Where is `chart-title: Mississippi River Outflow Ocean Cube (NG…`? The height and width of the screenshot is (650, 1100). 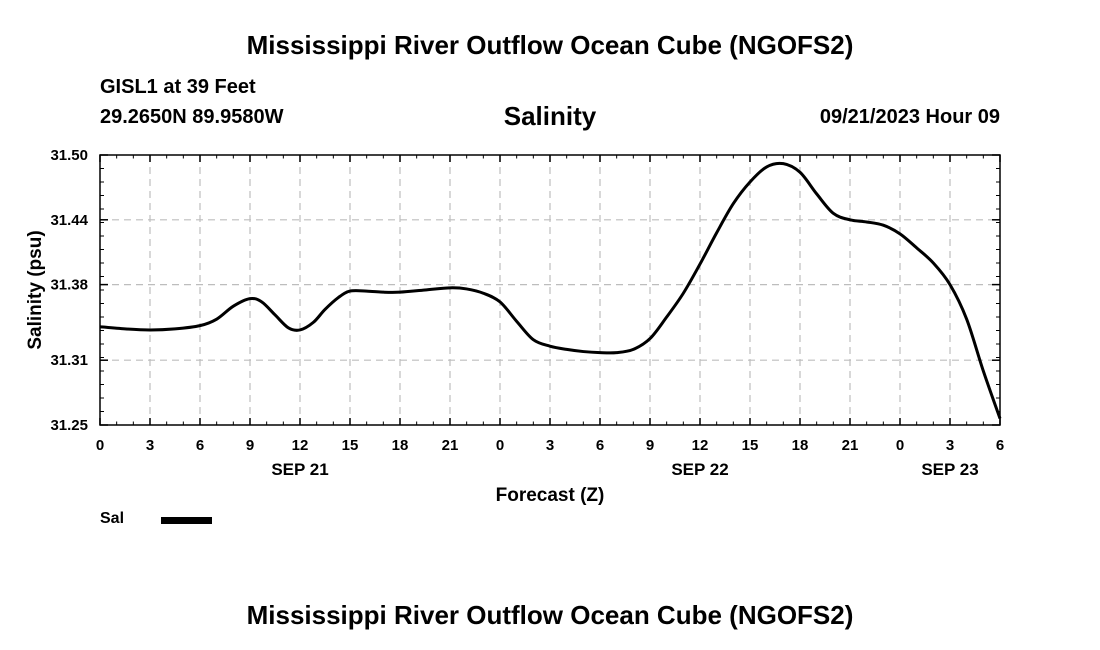 chart-title: Mississippi River Outflow Ocean Cube (NG… is located at coordinates (550, 45).